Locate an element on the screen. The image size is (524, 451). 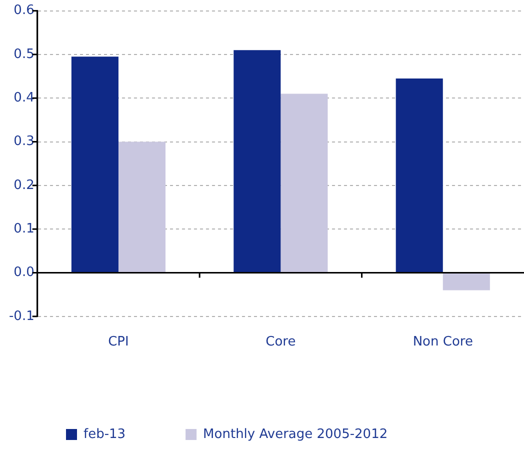
y-tick-label: -0.1 is located at coordinates (21, 316).